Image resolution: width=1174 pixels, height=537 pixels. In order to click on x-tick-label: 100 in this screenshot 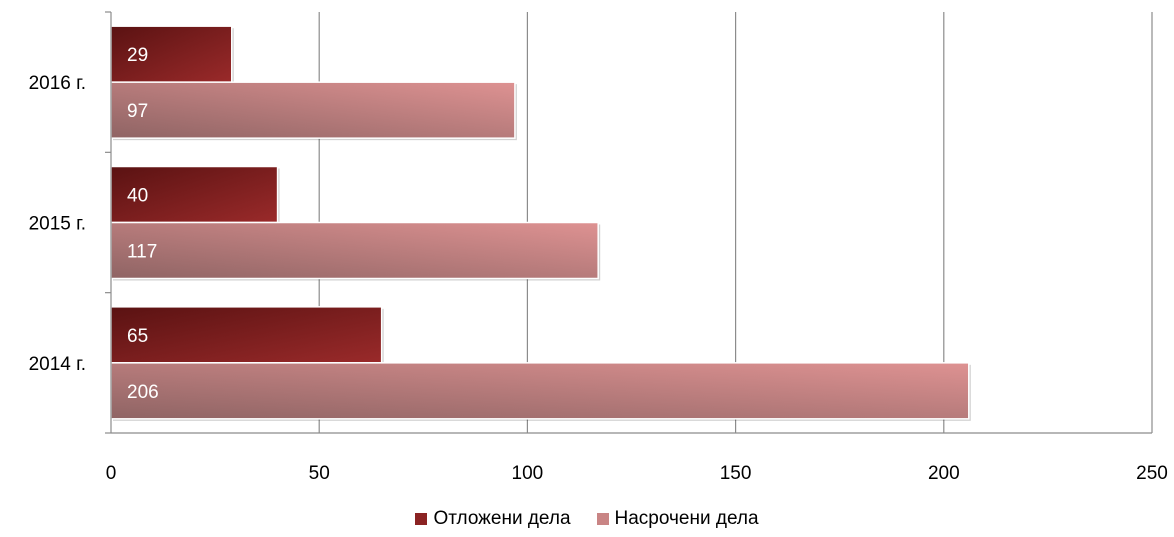, I will do `click(528, 473)`.